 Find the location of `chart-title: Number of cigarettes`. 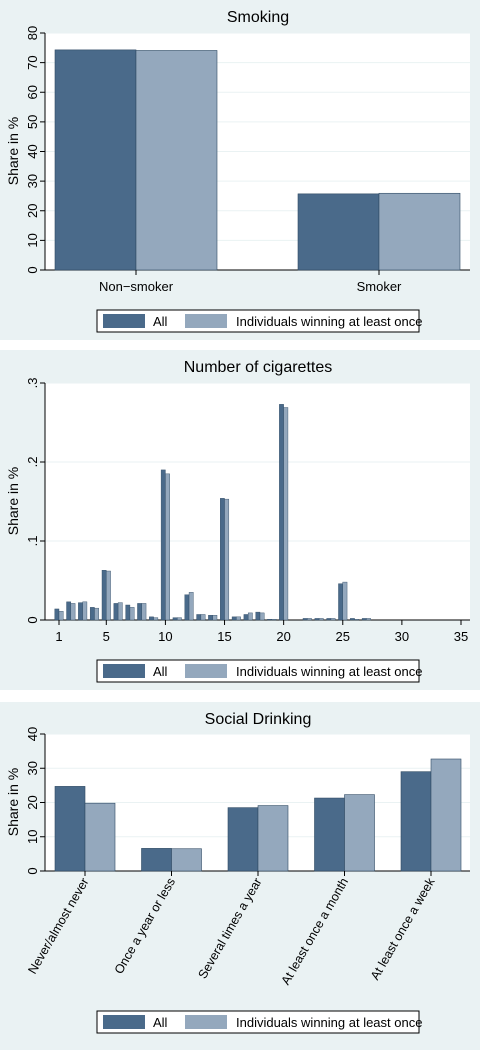

chart-title: Number of cigarettes is located at coordinates (258, 367).